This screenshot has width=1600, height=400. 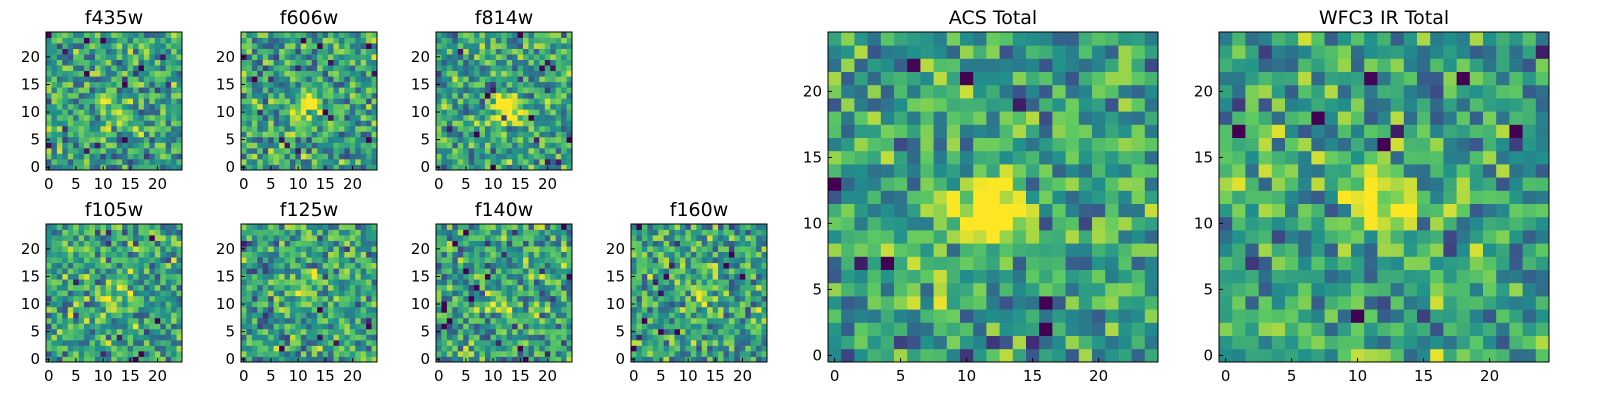 What do you see at coordinates (35, 167) in the screenshot?
I see `y-tick-label: 0` at bounding box center [35, 167].